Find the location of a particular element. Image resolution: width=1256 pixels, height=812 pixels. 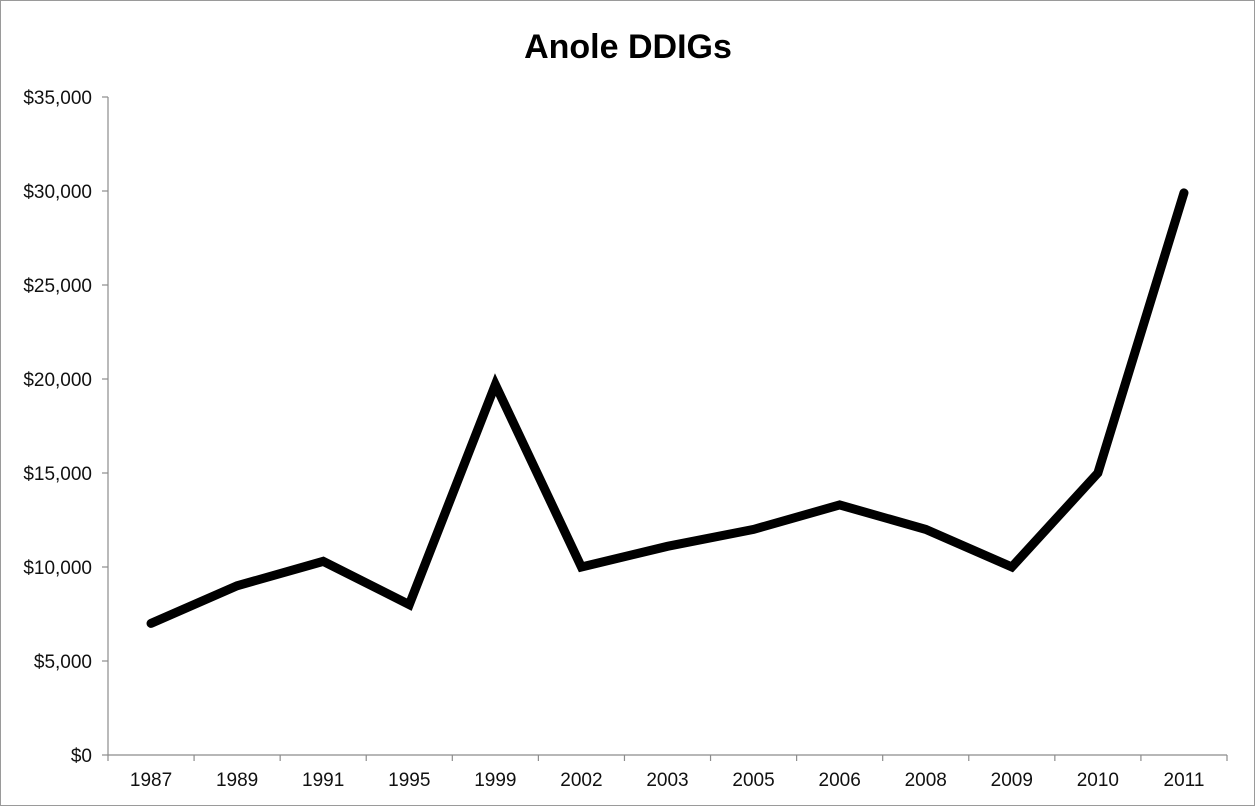

x-tick-label: 2006 is located at coordinates (840, 780).